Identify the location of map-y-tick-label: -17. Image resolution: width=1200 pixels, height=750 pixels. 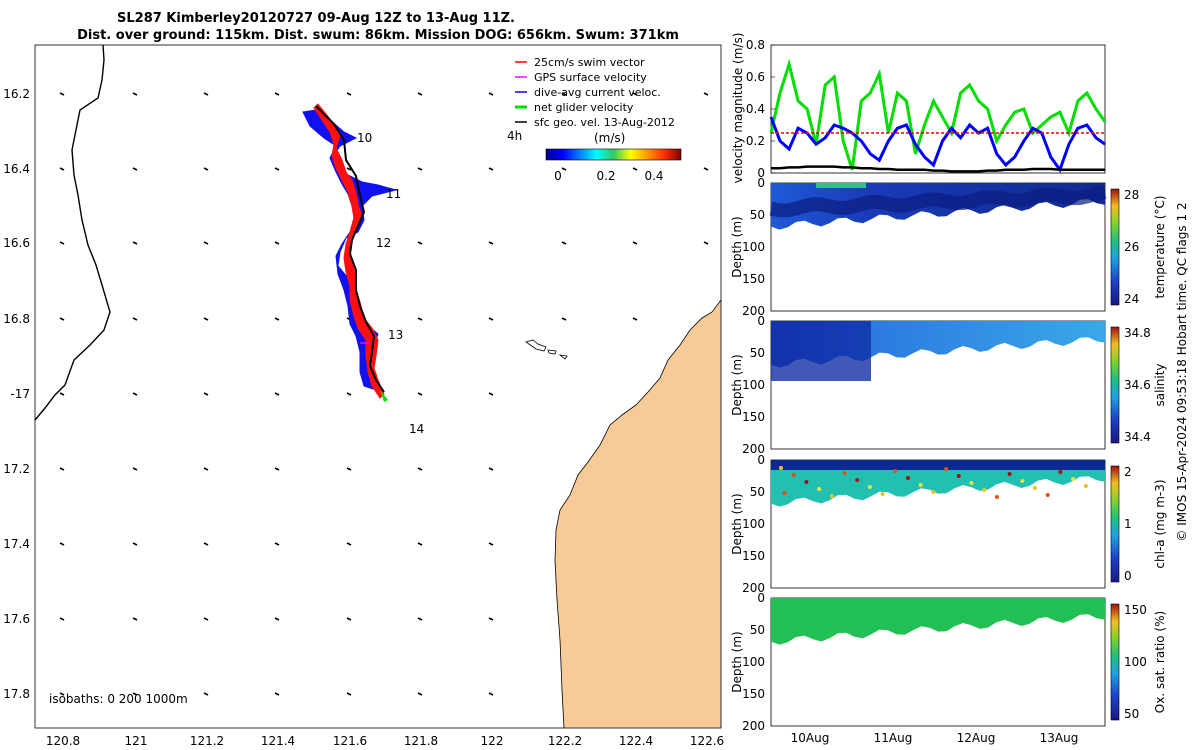
(20, 394).